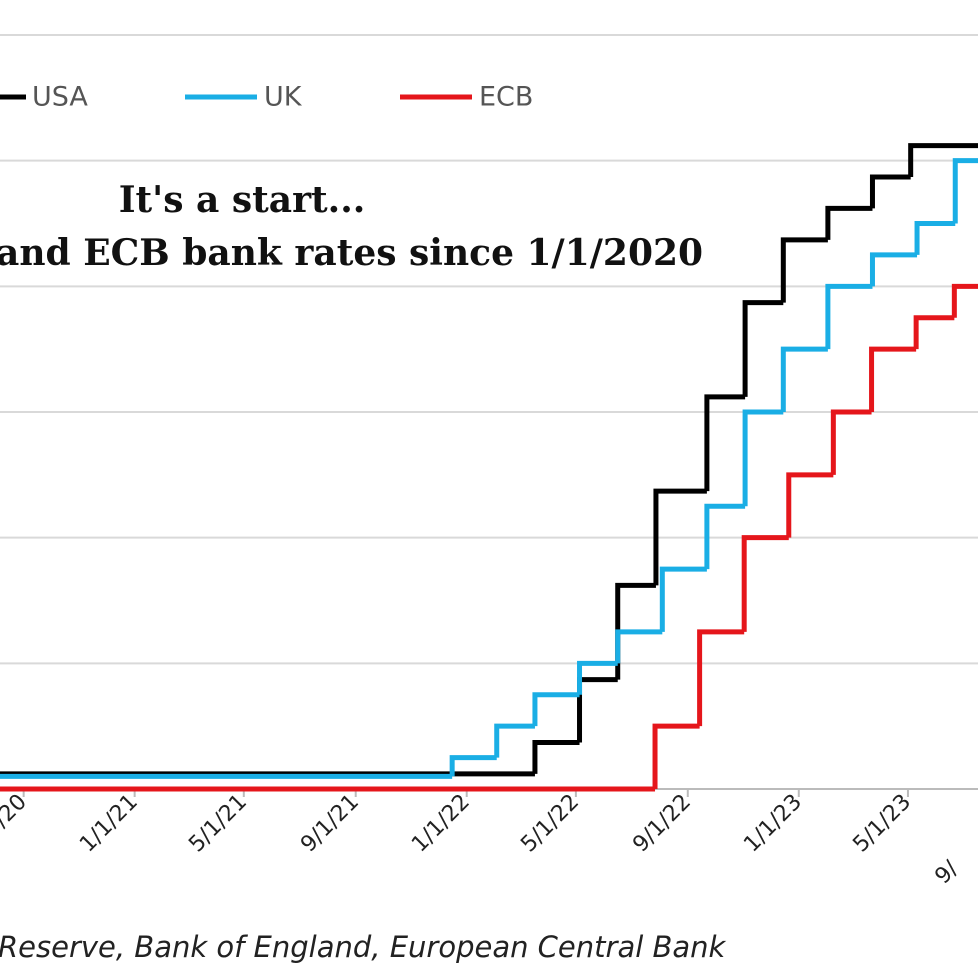  I want to click on x-tick-label: 1/1/22, so click(441, 824).